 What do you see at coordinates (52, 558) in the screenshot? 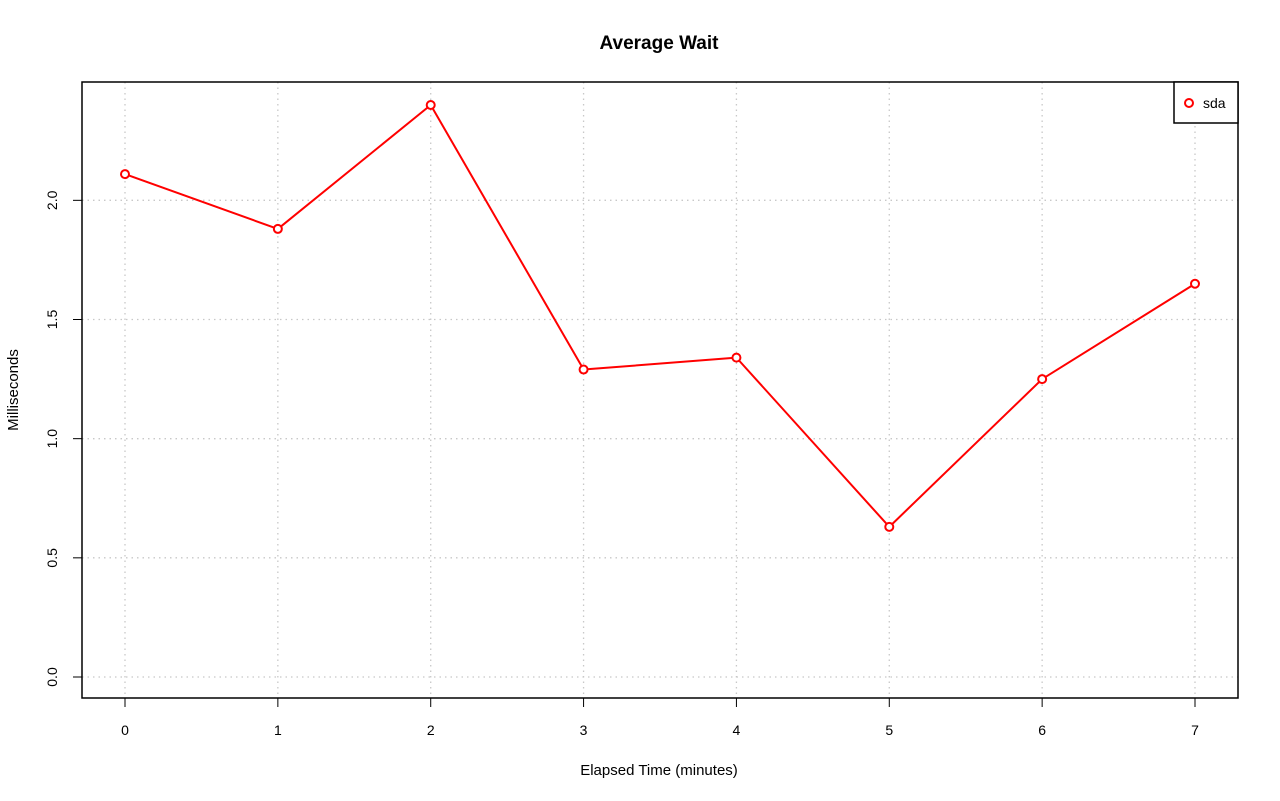
I see `y-tick-label: 0.5` at bounding box center [52, 558].